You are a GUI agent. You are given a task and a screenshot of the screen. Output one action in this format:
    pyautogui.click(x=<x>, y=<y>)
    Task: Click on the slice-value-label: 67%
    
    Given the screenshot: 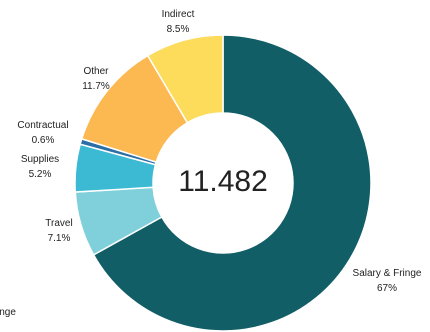 What is the action you would take?
    pyautogui.click(x=387, y=288)
    